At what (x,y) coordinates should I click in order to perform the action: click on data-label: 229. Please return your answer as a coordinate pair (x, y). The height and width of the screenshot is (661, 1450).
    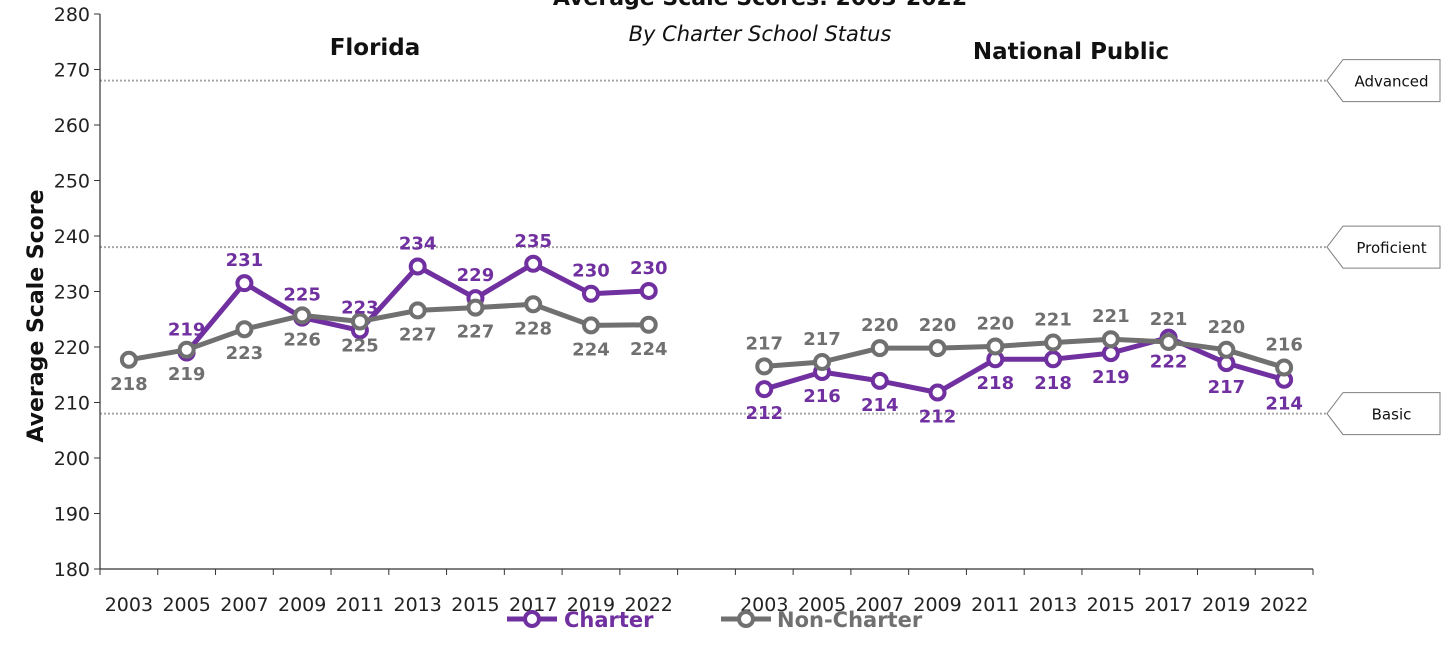
    Looking at the image, I should click on (476, 275).